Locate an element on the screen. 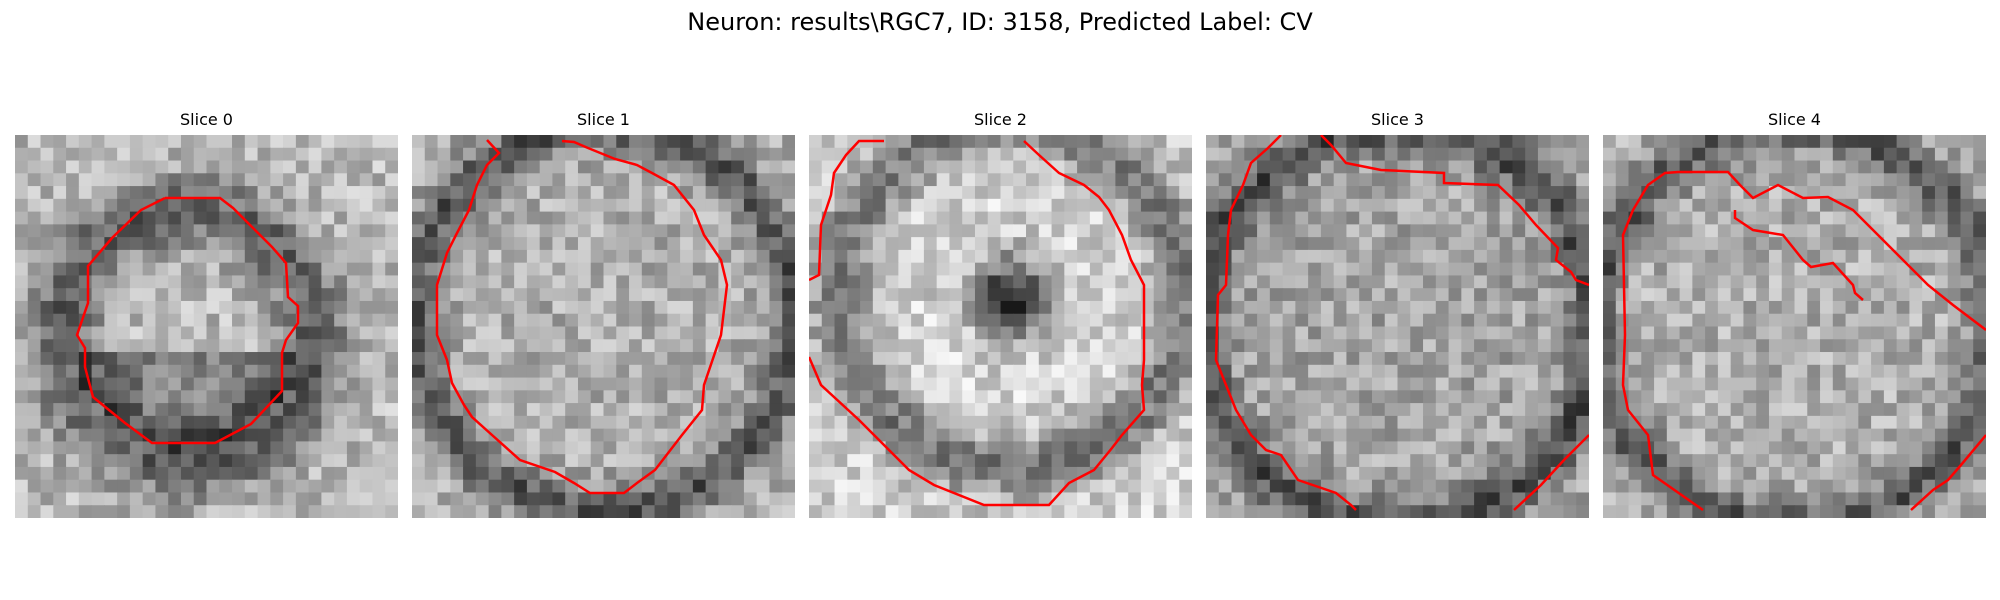  slice-2-title: Slice 2 is located at coordinates (1000, 119).